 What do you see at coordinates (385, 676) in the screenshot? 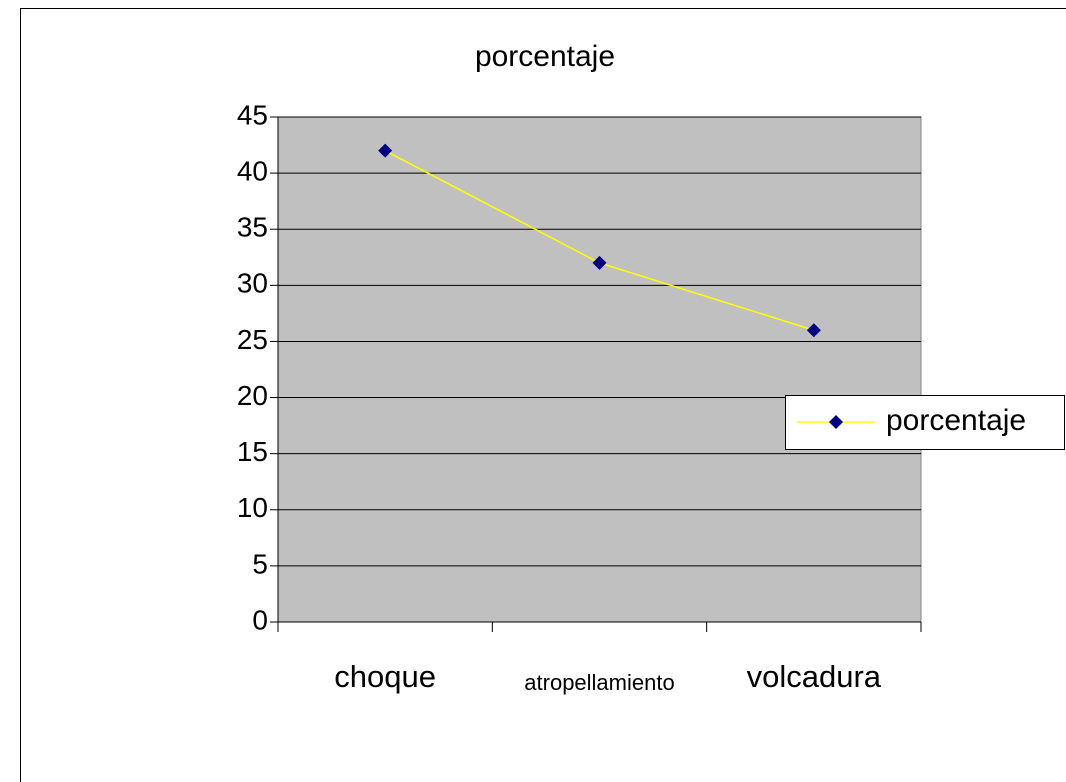
I see `x-tick-label: choque` at bounding box center [385, 676].